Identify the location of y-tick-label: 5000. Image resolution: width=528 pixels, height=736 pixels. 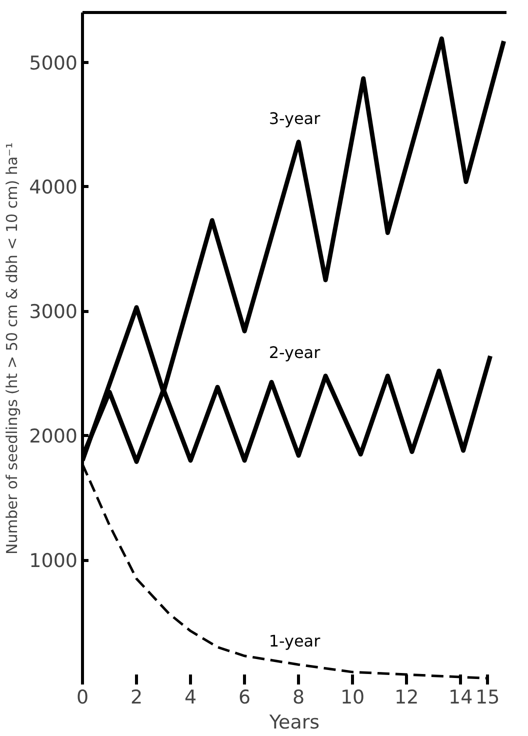
(53, 63).